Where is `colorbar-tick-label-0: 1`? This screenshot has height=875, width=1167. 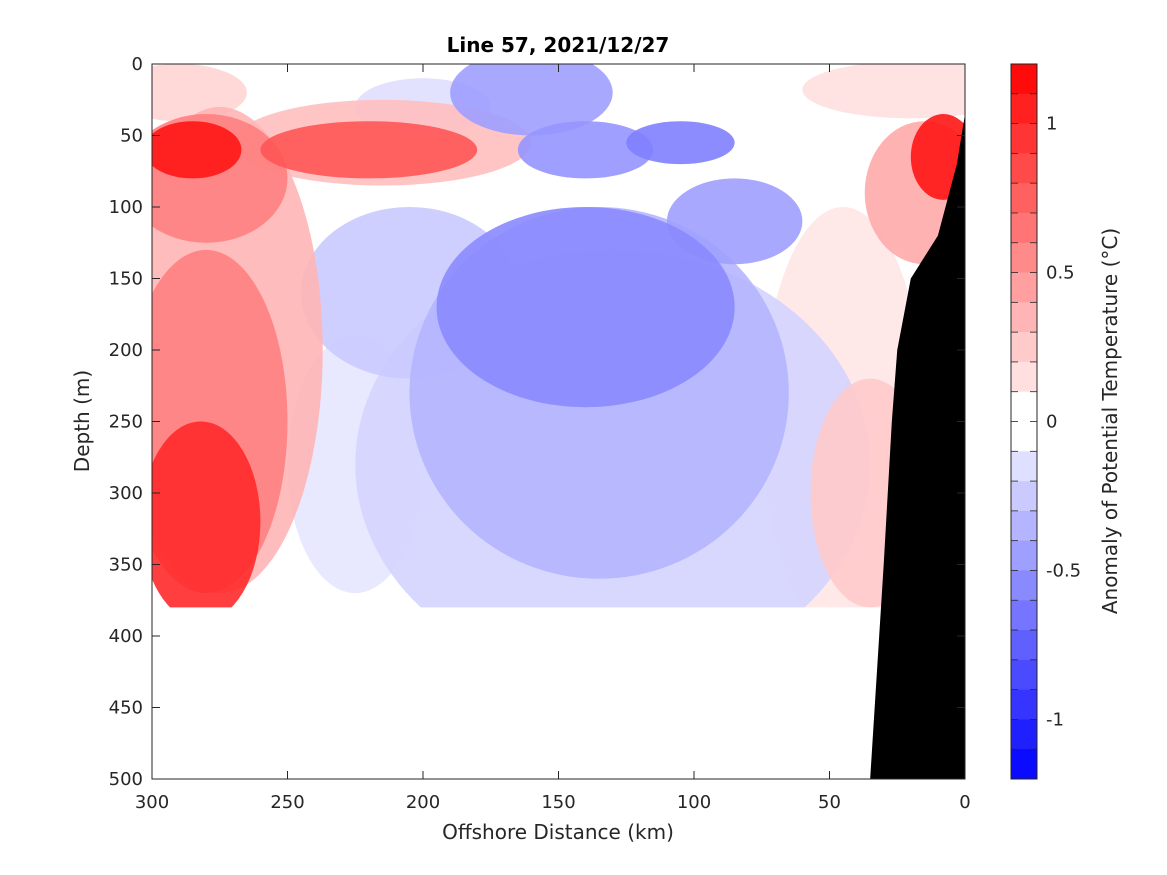
colorbar-tick-label-0: 1 is located at coordinates (1051, 124).